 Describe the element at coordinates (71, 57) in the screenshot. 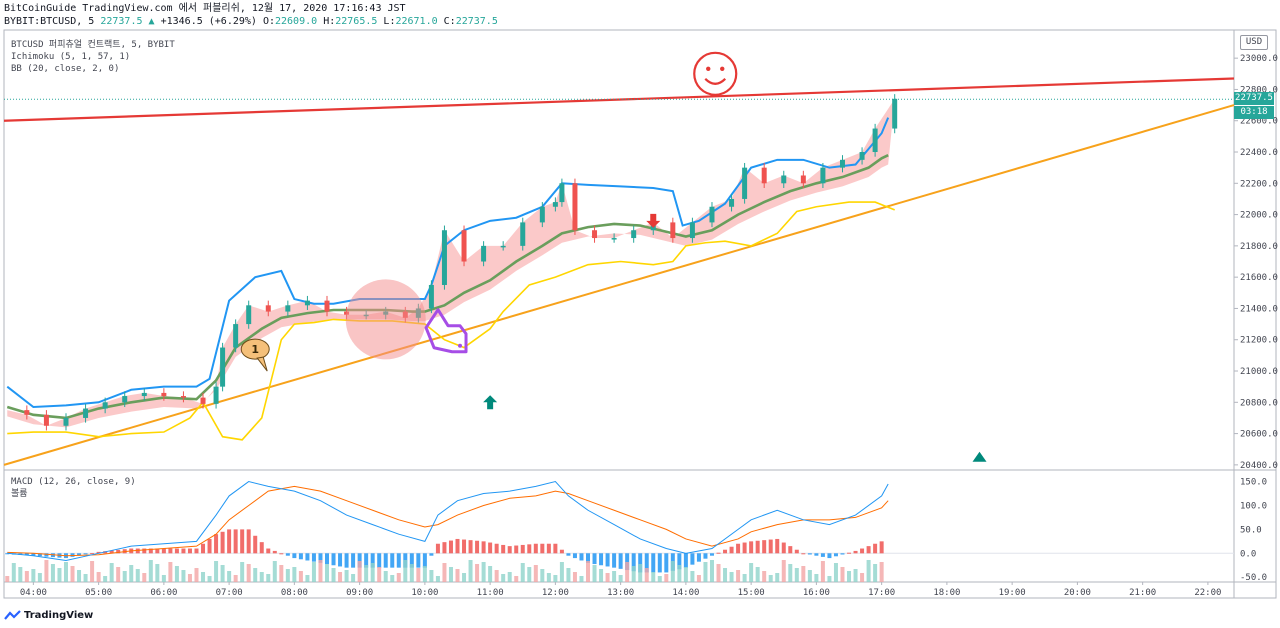

I see `legend-ichimoku: Ichimoku (5, 1, 57, 1)` at that location.